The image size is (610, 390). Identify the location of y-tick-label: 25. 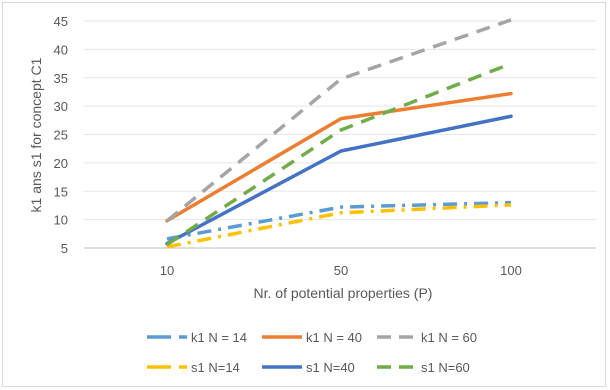
(61, 135).